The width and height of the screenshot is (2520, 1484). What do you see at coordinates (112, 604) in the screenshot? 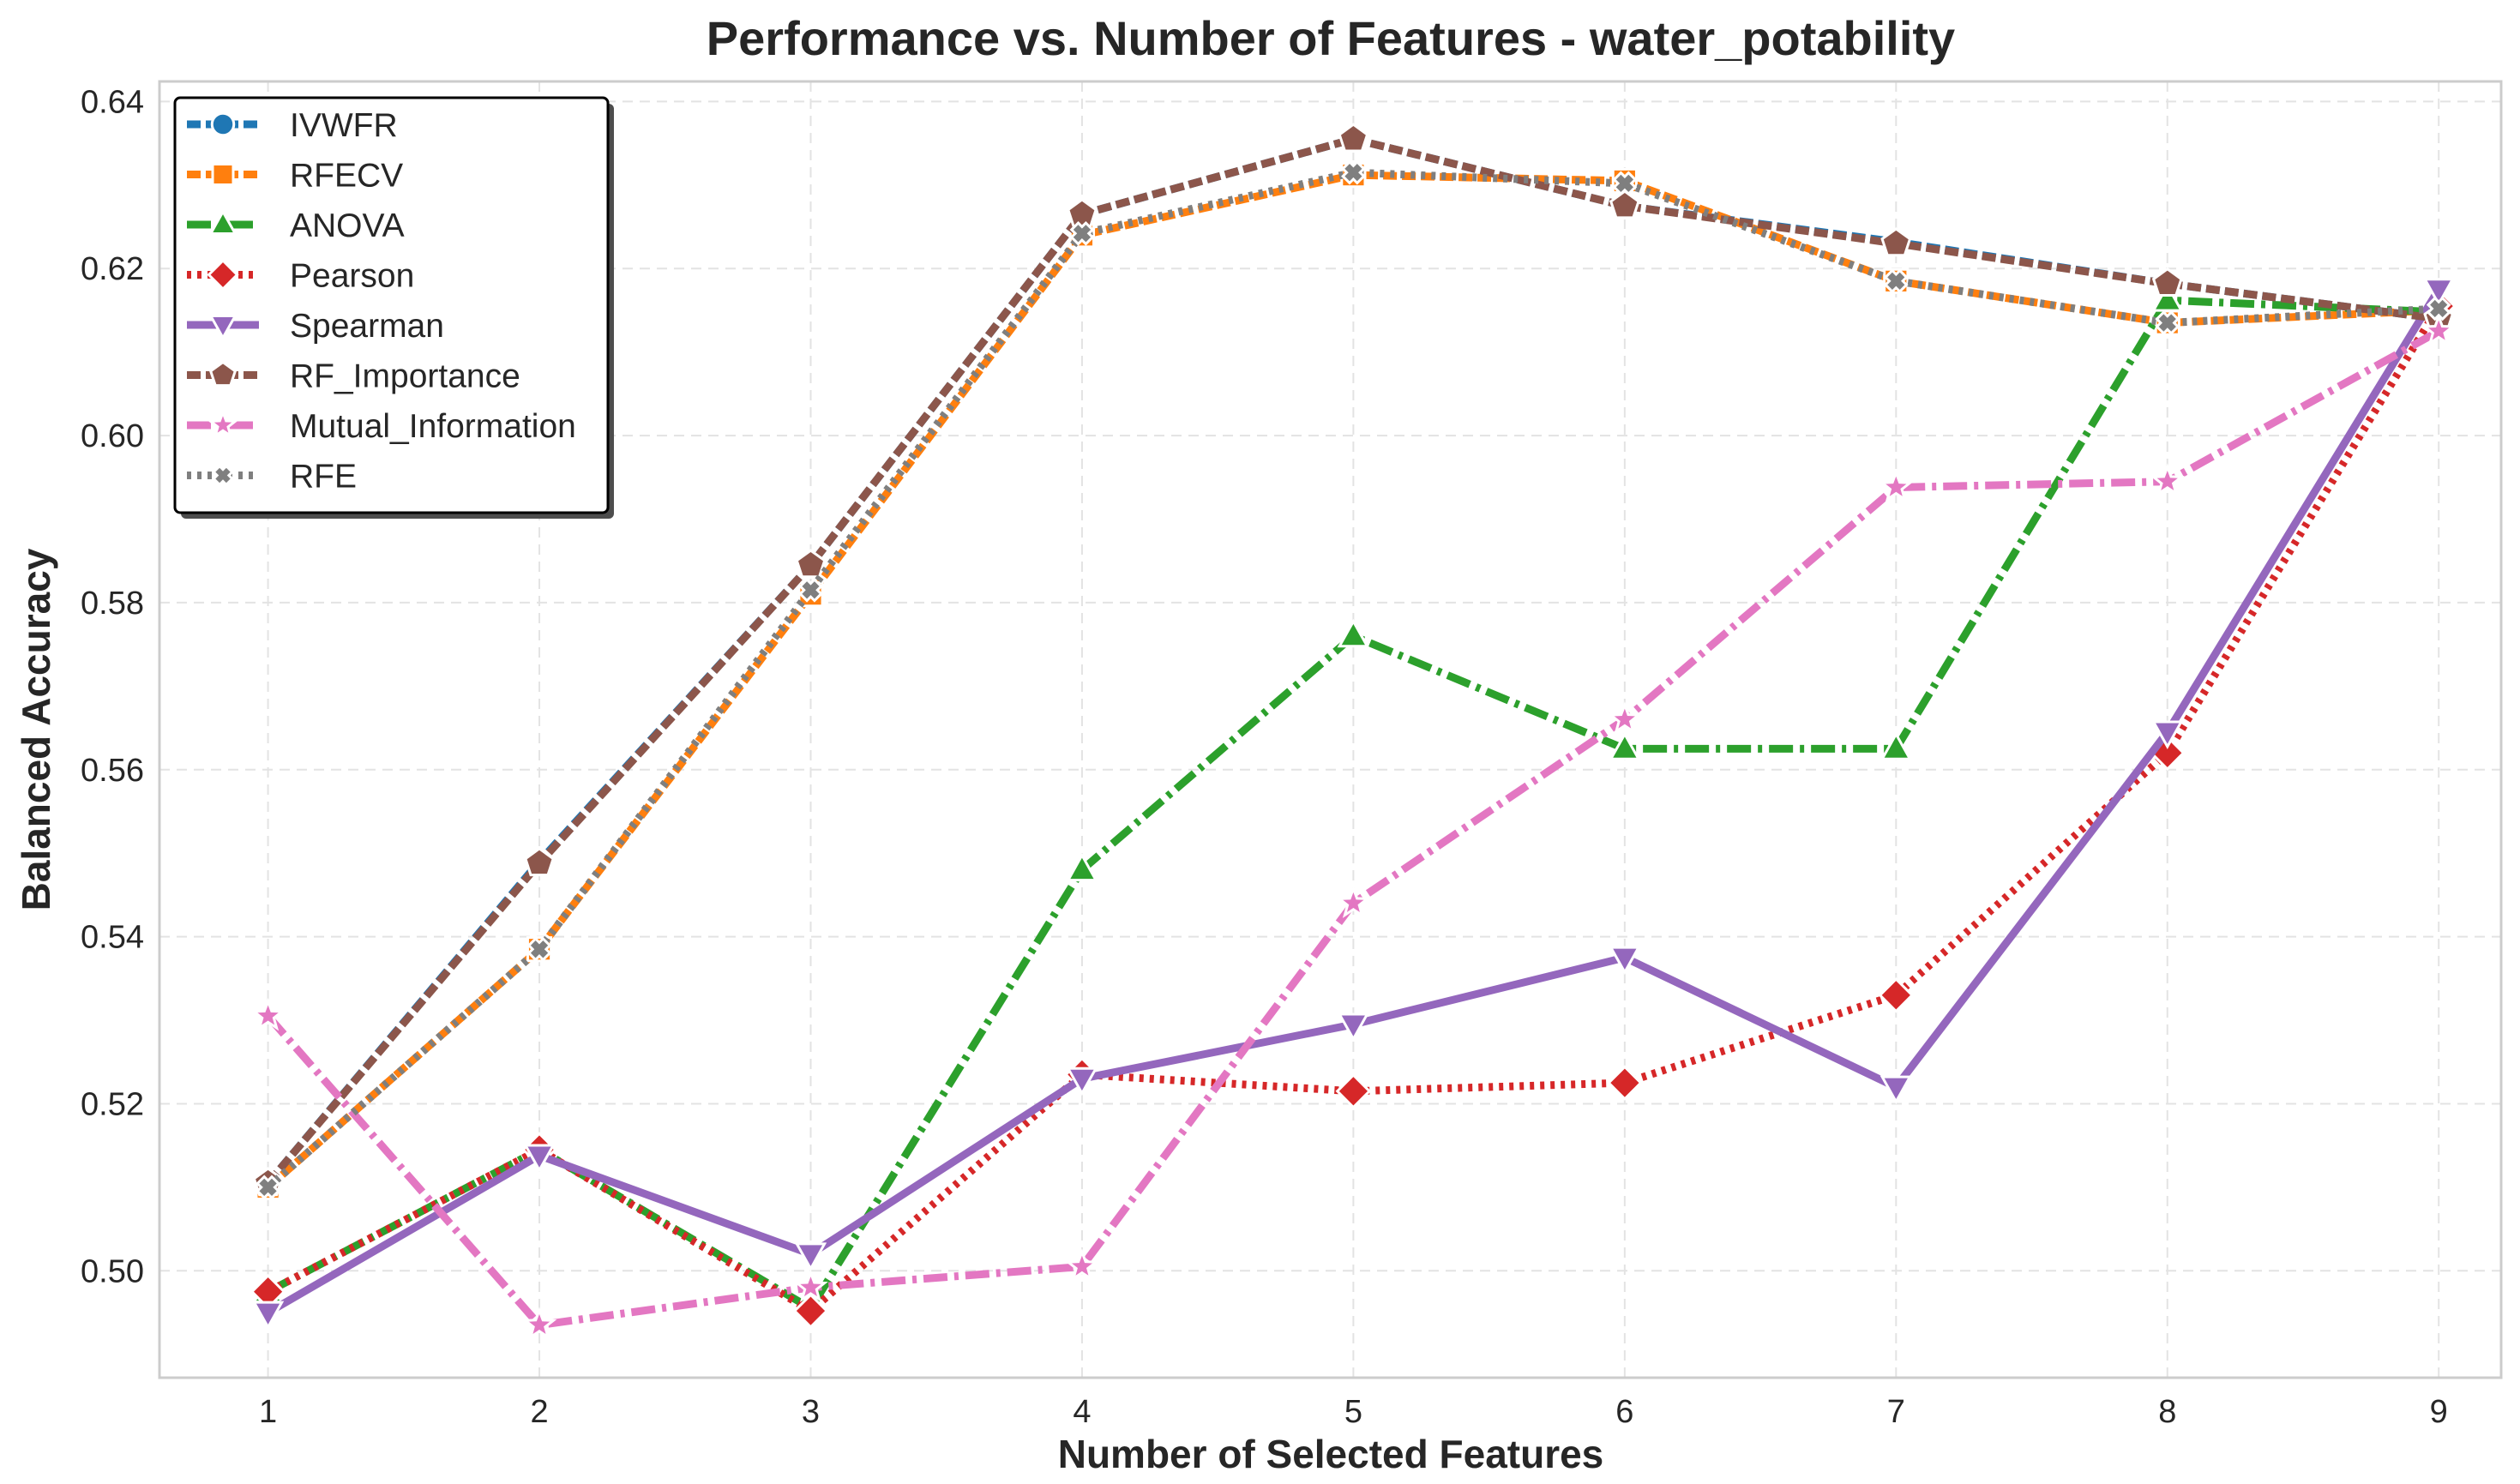
I see `y-tick-label: 0.58` at bounding box center [112, 604].